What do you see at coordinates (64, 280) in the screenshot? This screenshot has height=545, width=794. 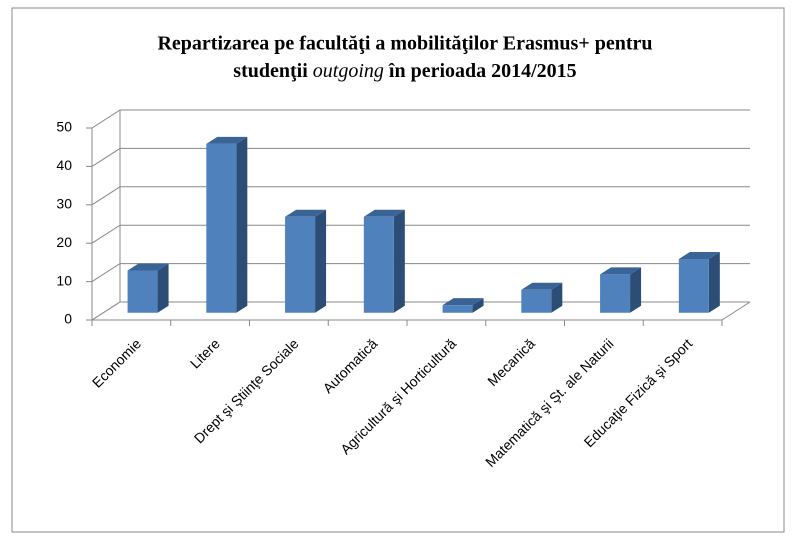 I see `y-tick-label: 10` at bounding box center [64, 280].